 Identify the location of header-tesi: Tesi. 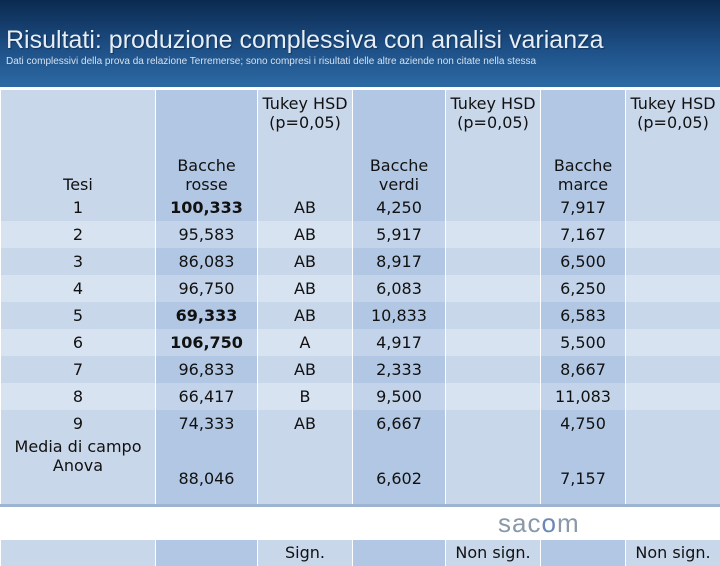
(78, 142).